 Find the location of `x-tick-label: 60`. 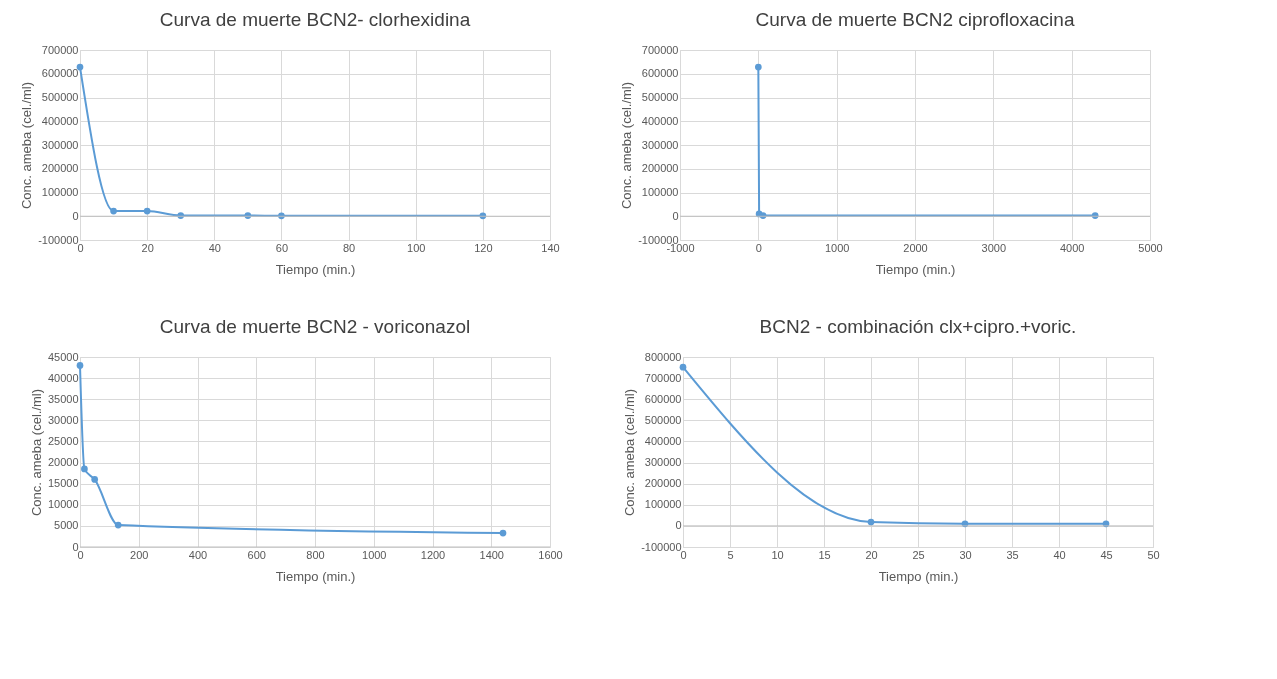

x-tick-label: 60 is located at coordinates (282, 247).